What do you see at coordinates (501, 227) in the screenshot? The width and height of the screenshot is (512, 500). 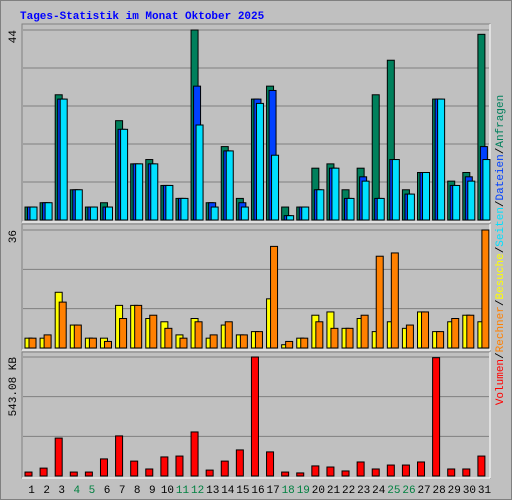 I see `legend-entry: Seiten` at bounding box center [501, 227].